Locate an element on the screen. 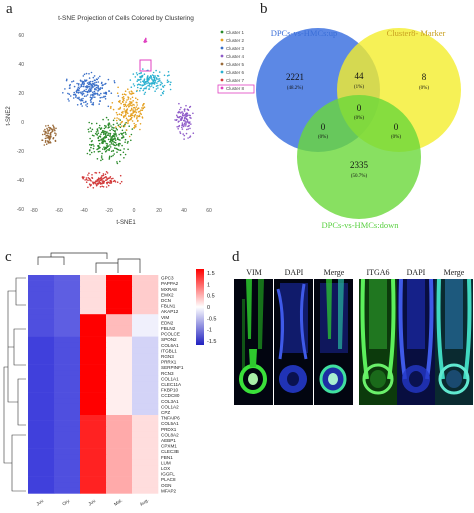 This screenshot has width=474, height=513. gene-label: COL1A1 is located at coordinates (170, 378).